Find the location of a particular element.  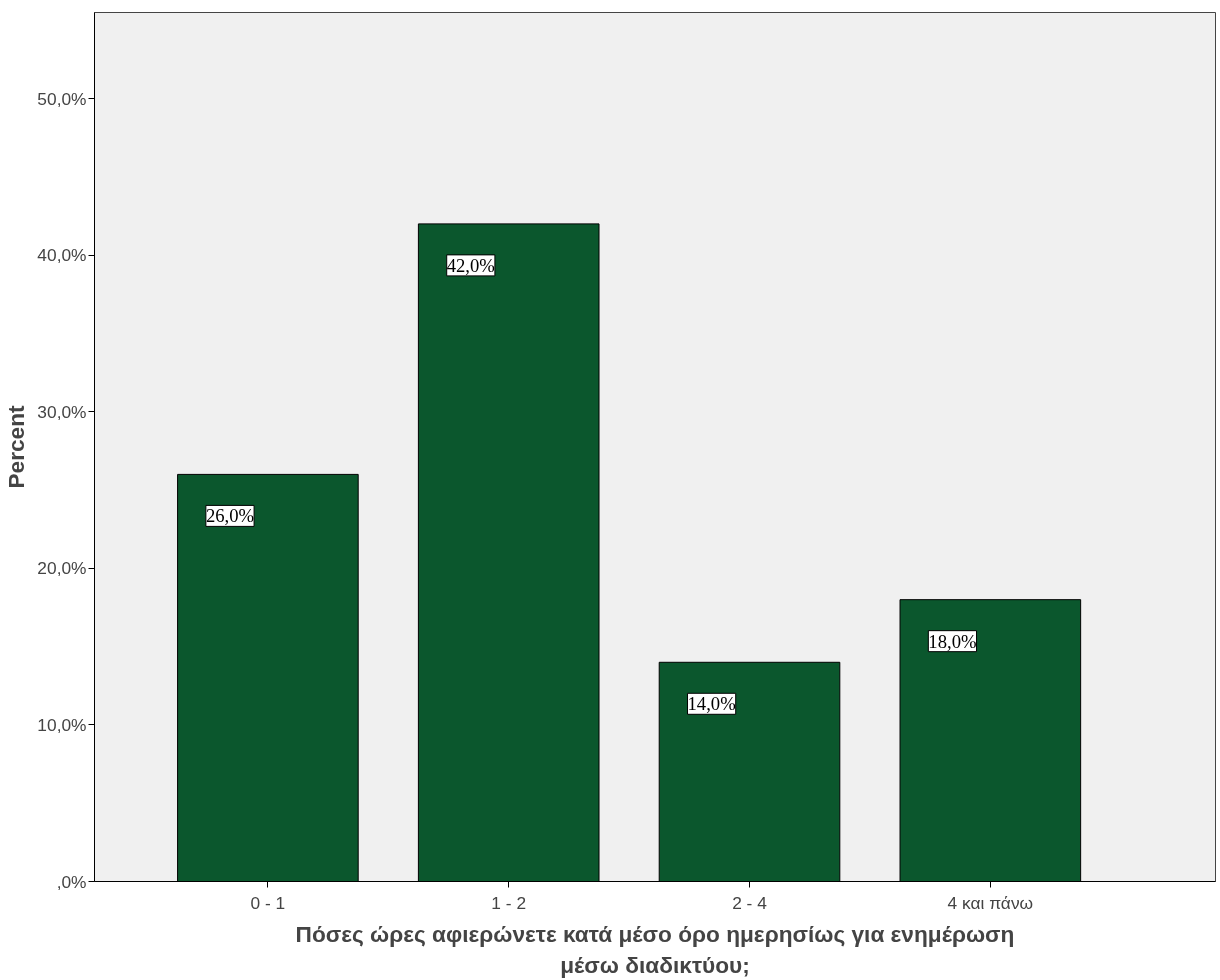

y-tick-label: 50,0% is located at coordinates (62, 98).